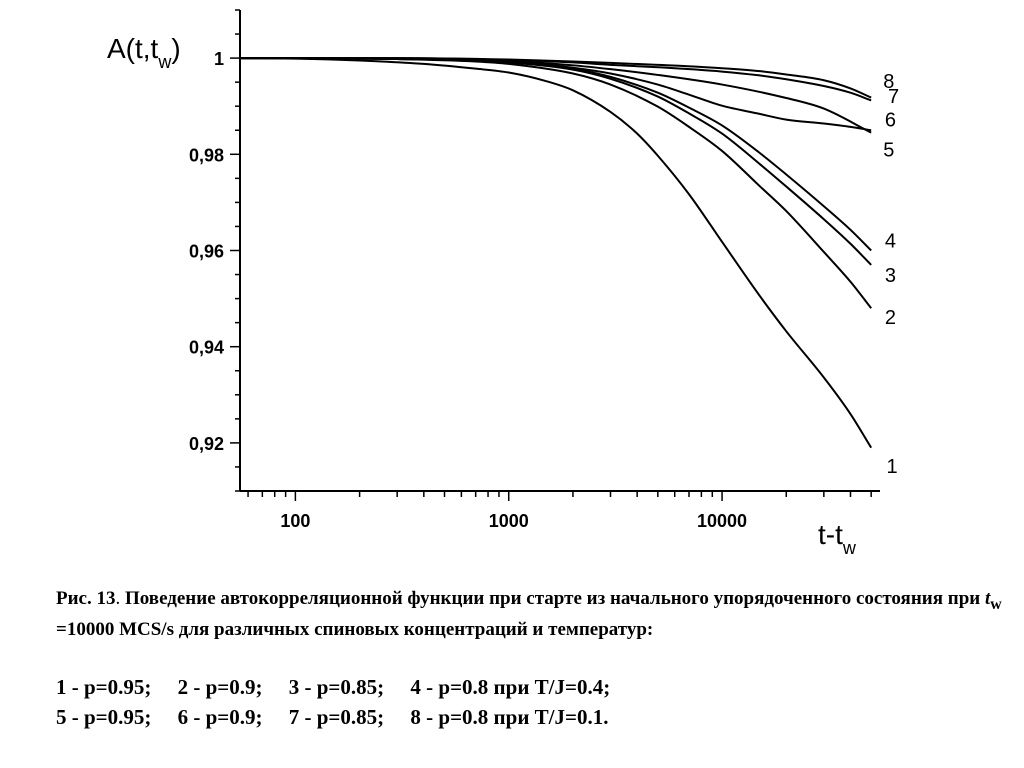 The height and width of the screenshot is (768, 1024). What do you see at coordinates (206, 155) in the screenshot?
I see `y-tick-label: 0,98` at bounding box center [206, 155].